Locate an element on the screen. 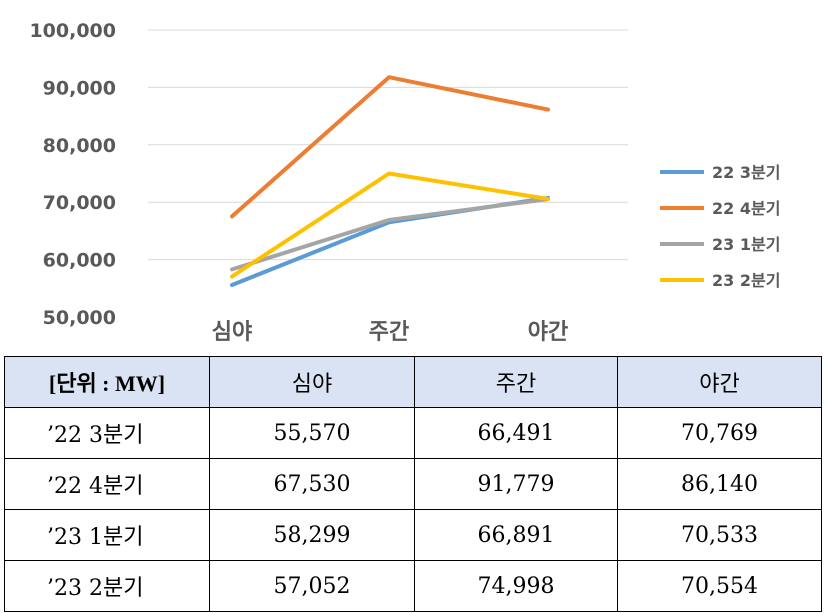 This screenshot has width=825, height=613. unit-header: [단위 : MW] is located at coordinates (107, 382).